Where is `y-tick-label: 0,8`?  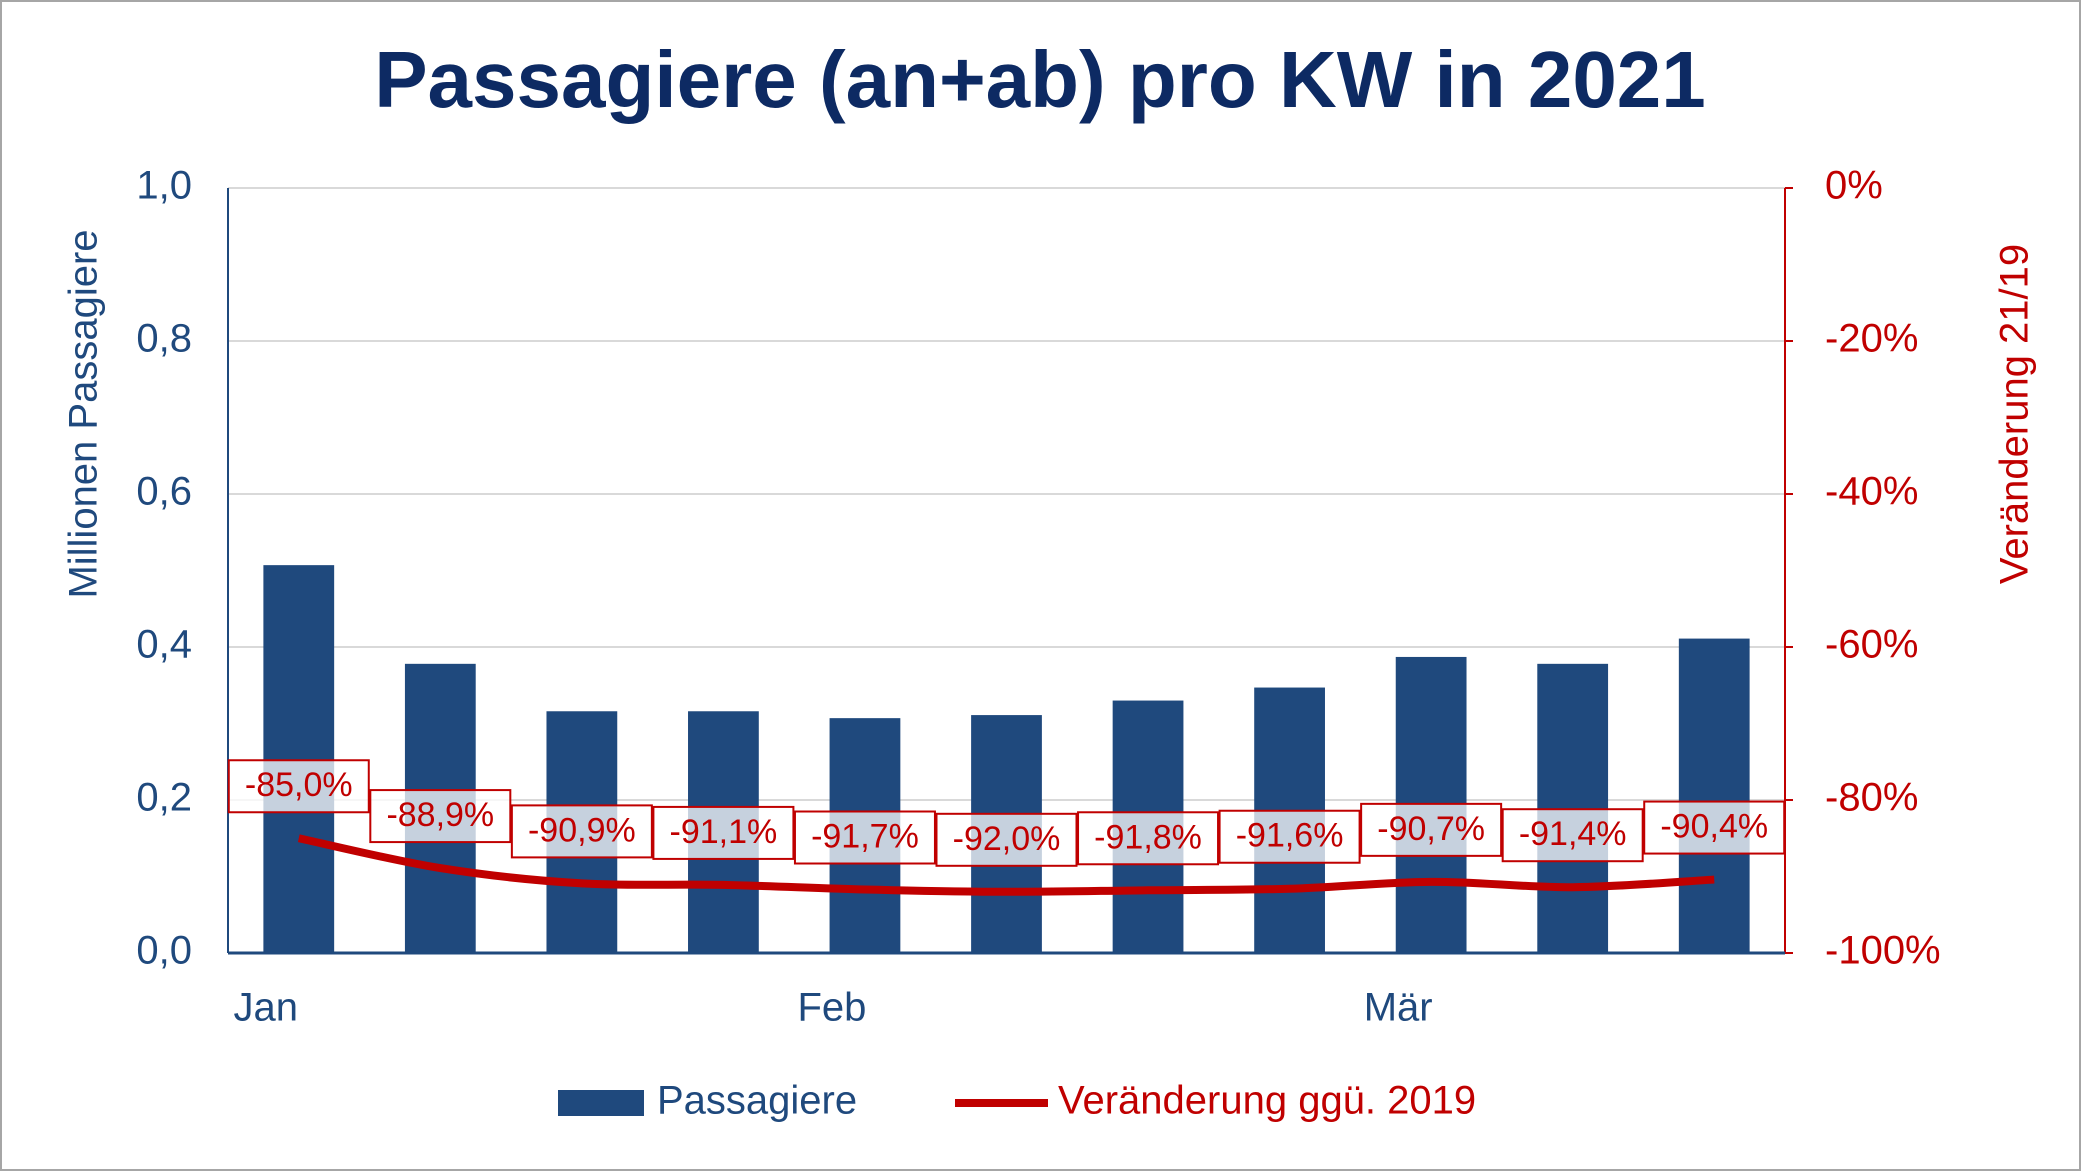
y-tick-label: 0,8 is located at coordinates (164, 339).